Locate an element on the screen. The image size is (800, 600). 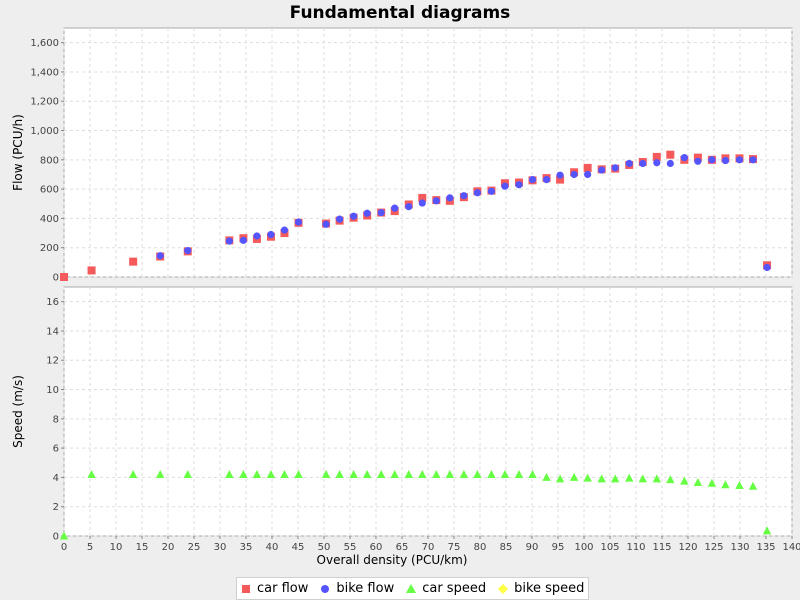
y-tick-label: 1,000 is located at coordinates (44, 131).